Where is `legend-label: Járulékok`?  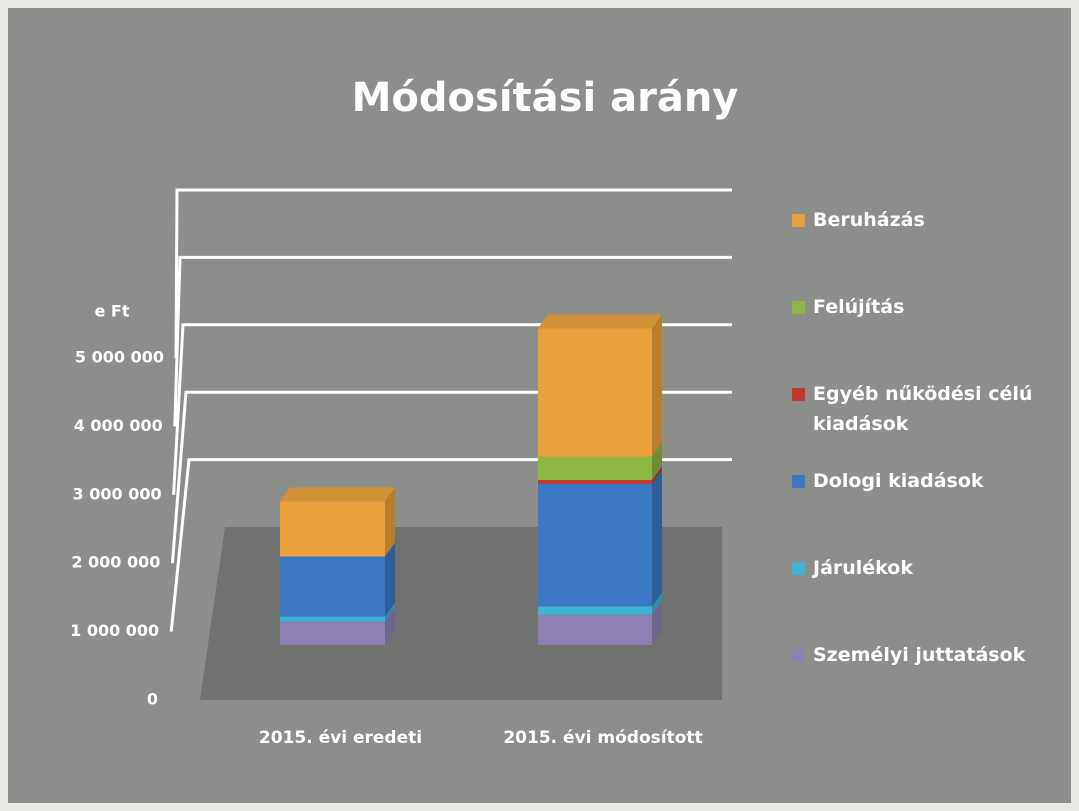
legend-label: Járulékok is located at coordinates (863, 568).